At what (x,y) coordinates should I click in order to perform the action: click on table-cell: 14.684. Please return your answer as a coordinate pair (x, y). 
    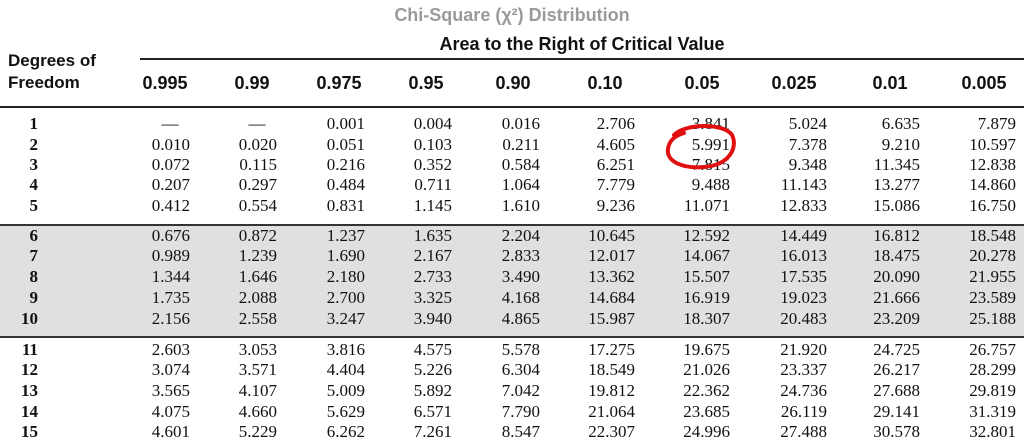
    Looking at the image, I should click on (611, 297).